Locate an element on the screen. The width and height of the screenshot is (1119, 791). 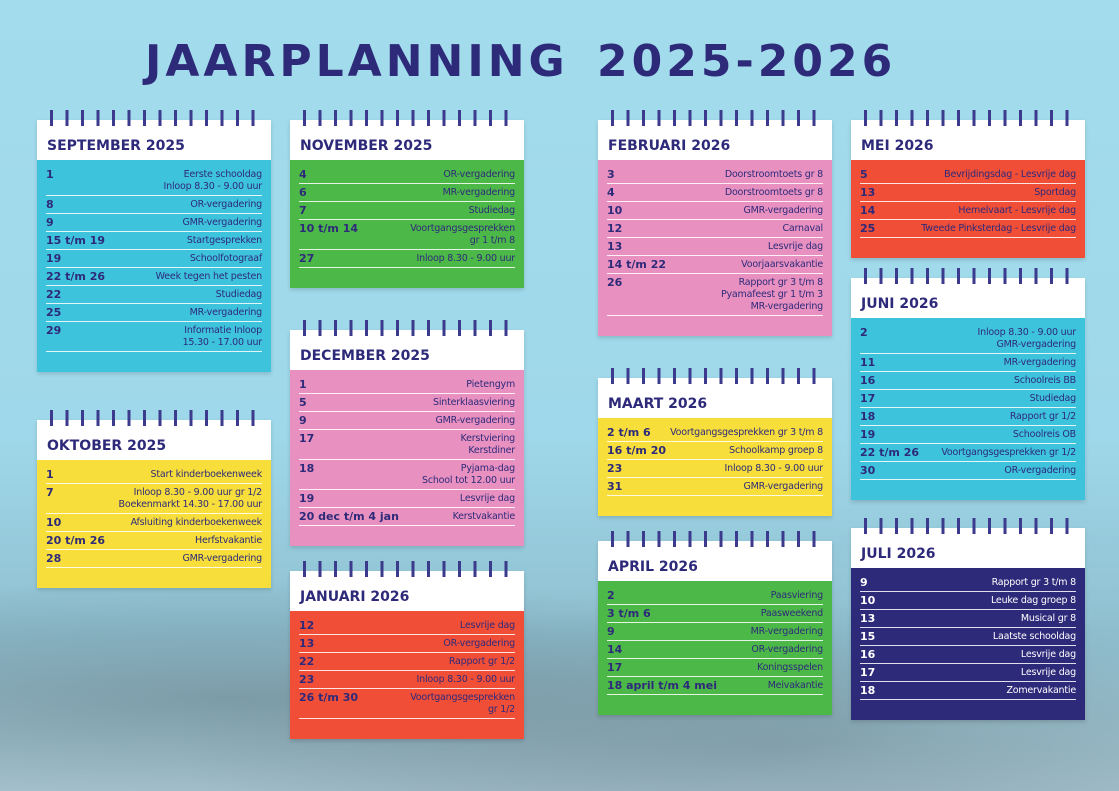
entry-text: Rapport gr 1/2 is located at coordinates (1042, 416).